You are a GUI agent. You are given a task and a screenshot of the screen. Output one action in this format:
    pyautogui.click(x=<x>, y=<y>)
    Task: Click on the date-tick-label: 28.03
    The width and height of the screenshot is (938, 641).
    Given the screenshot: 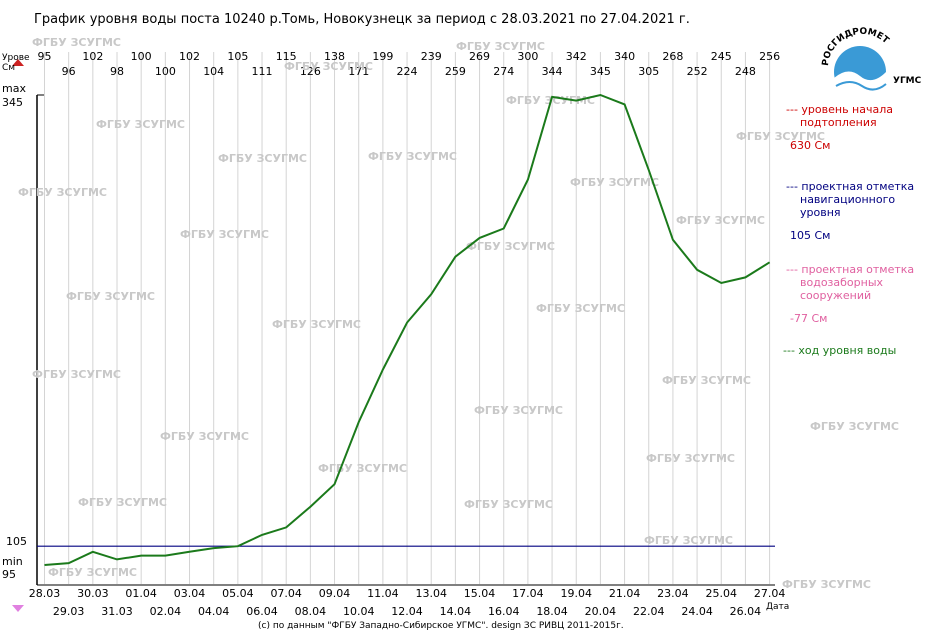 What is the action you would take?
    pyautogui.click(x=45, y=593)
    